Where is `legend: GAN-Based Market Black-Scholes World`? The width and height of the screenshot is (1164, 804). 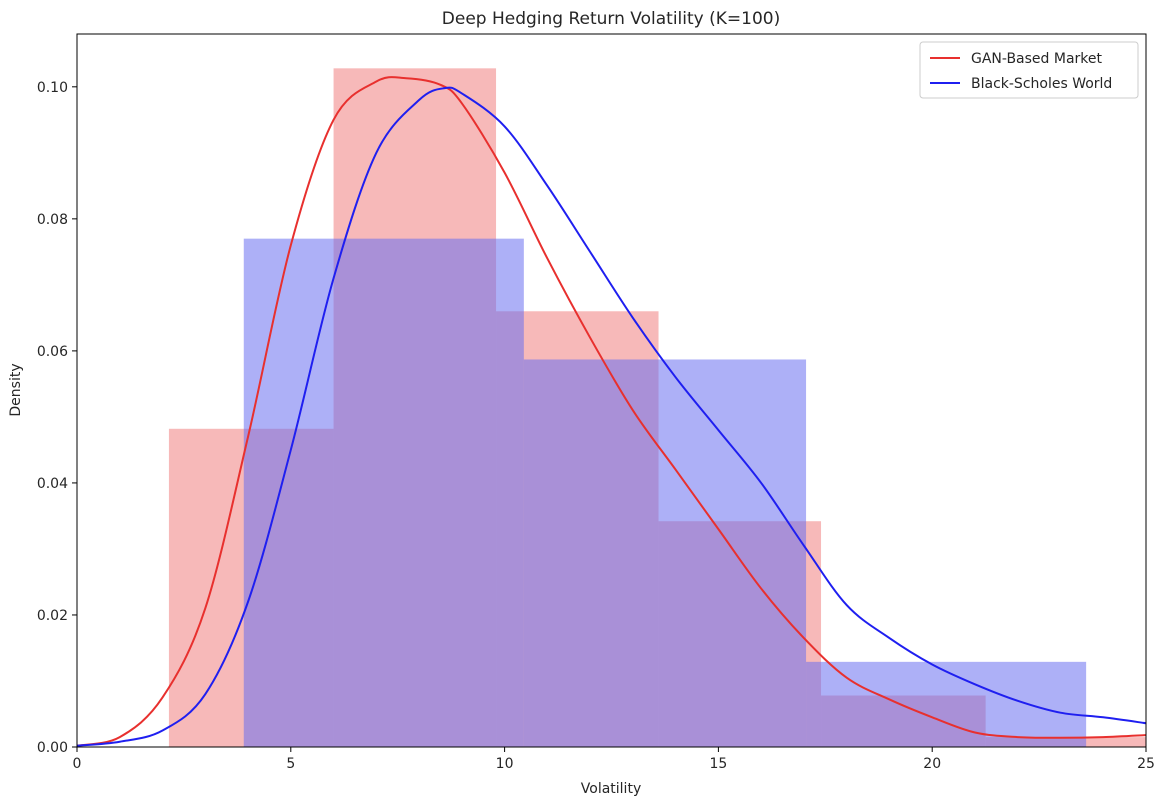 legend: GAN-Based Market Black-Scholes World is located at coordinates (1029, 70).